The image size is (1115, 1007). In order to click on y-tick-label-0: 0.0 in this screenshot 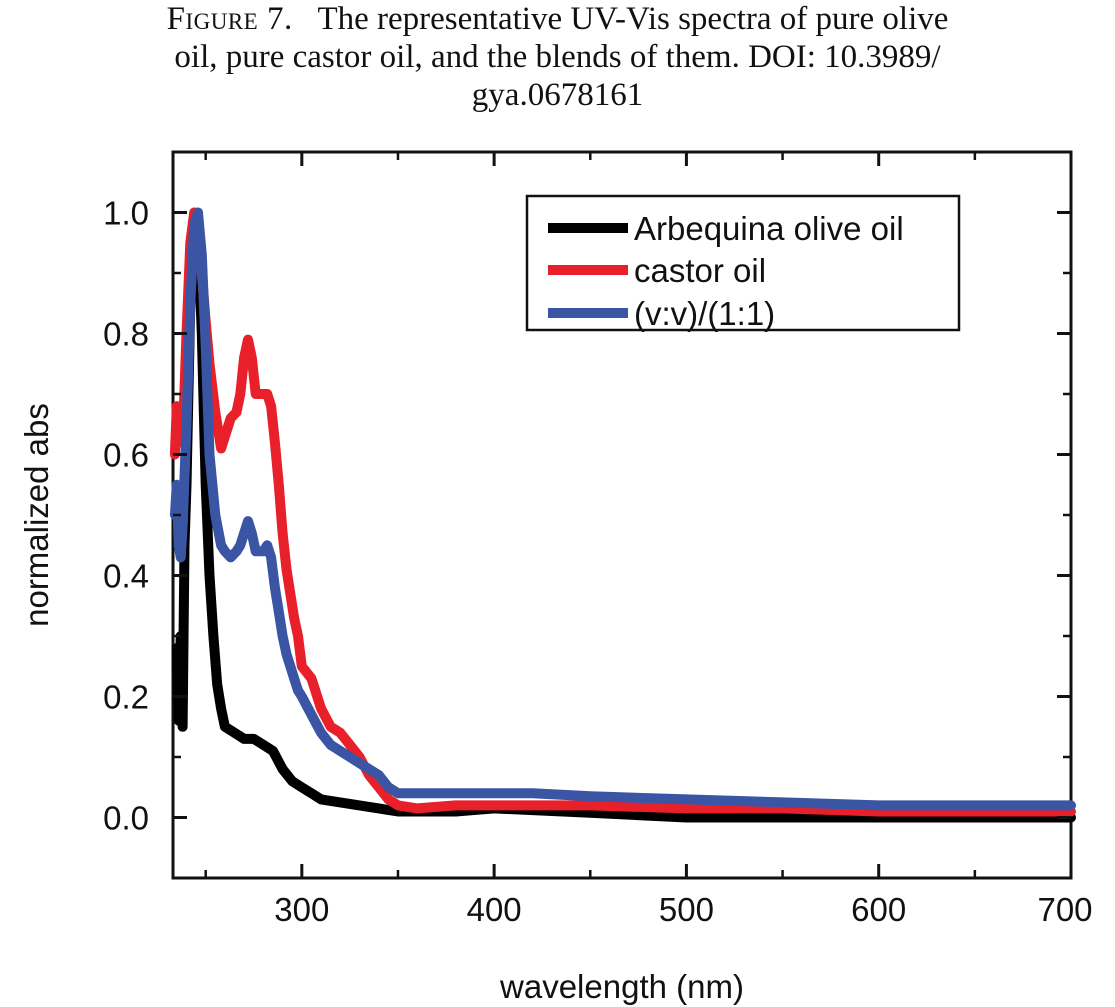, I will do `click(126, 818)`.